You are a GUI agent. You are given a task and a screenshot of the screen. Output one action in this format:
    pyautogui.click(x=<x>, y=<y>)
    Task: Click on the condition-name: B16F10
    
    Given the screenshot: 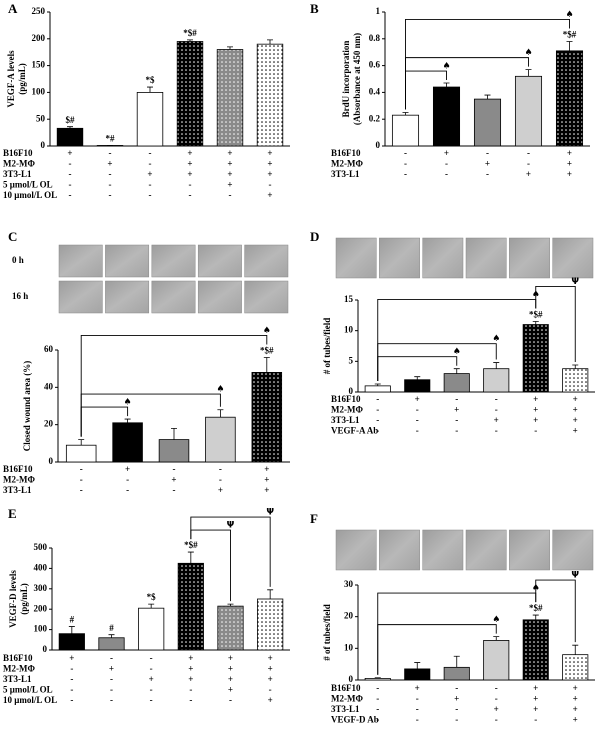 What is the action you would take?
    pyautogui.click(x=346, y=153)
    